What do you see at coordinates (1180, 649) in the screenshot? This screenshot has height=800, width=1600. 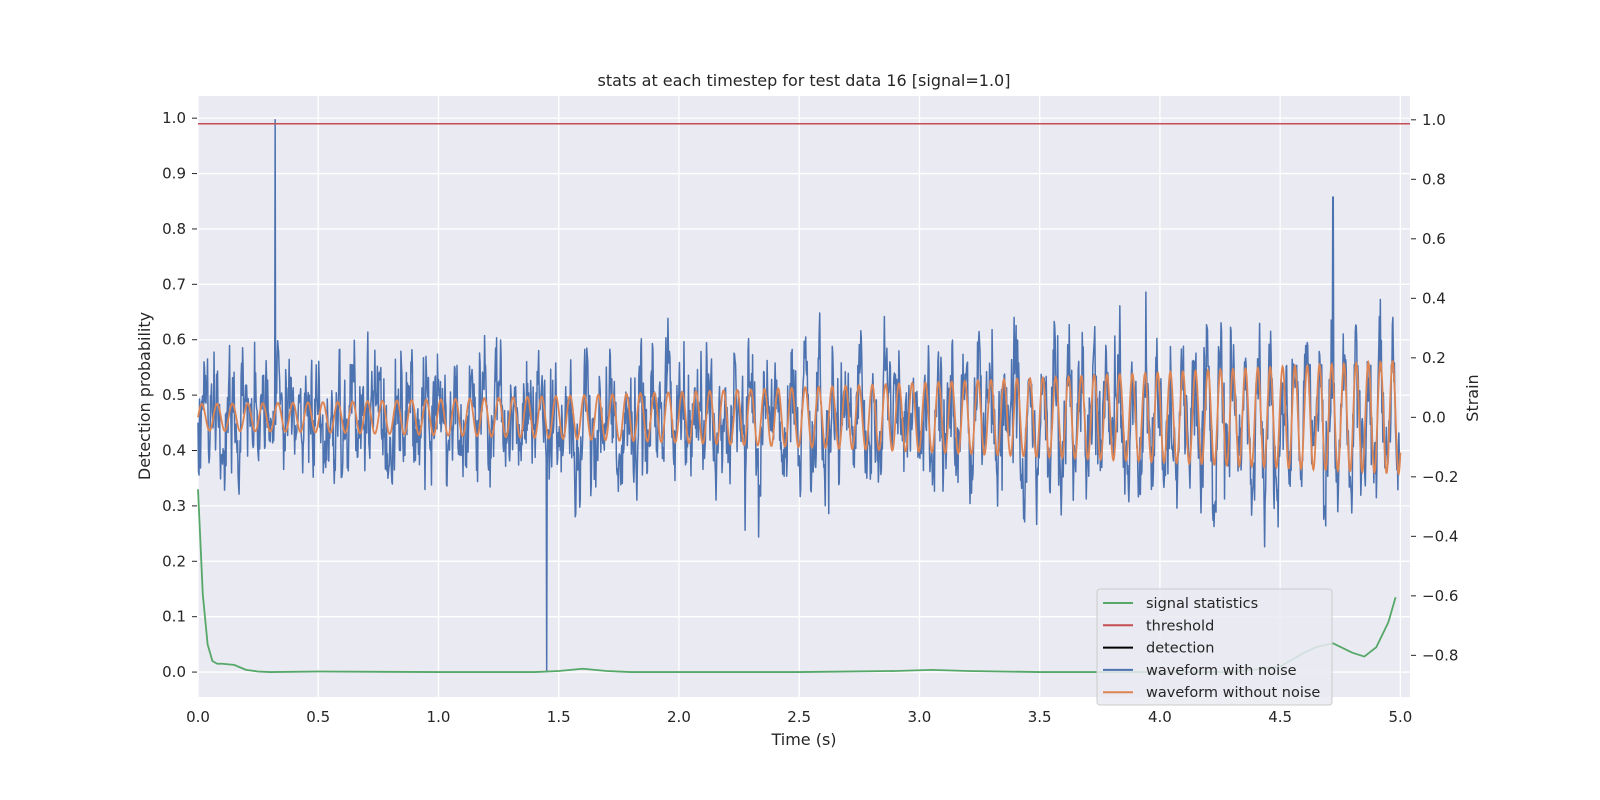 I see `legend-label: detection` at bounding box center [1180, 649].